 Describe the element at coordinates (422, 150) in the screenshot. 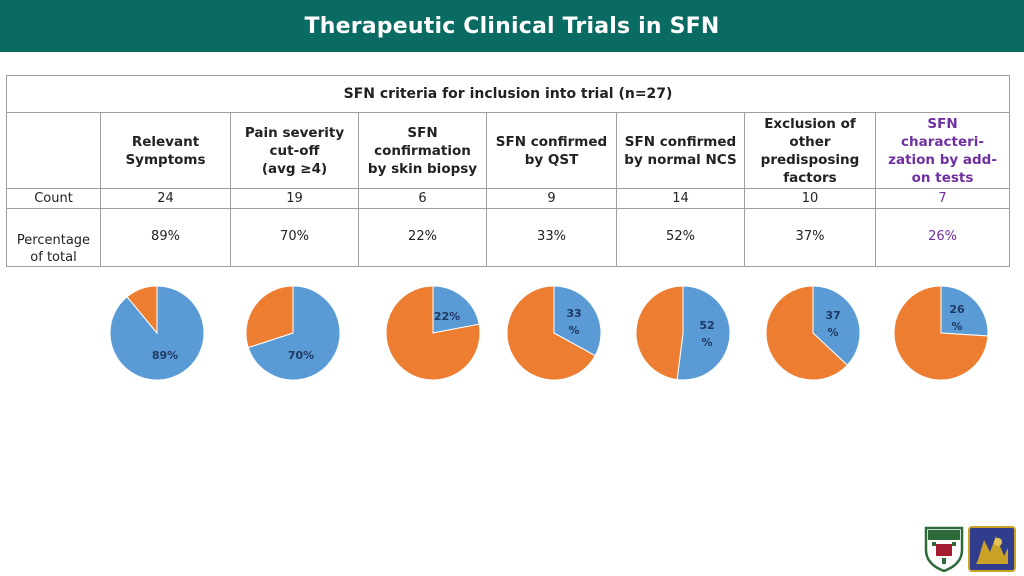

I see `column-header: SFN confirmation by skin biopsy` at that location.